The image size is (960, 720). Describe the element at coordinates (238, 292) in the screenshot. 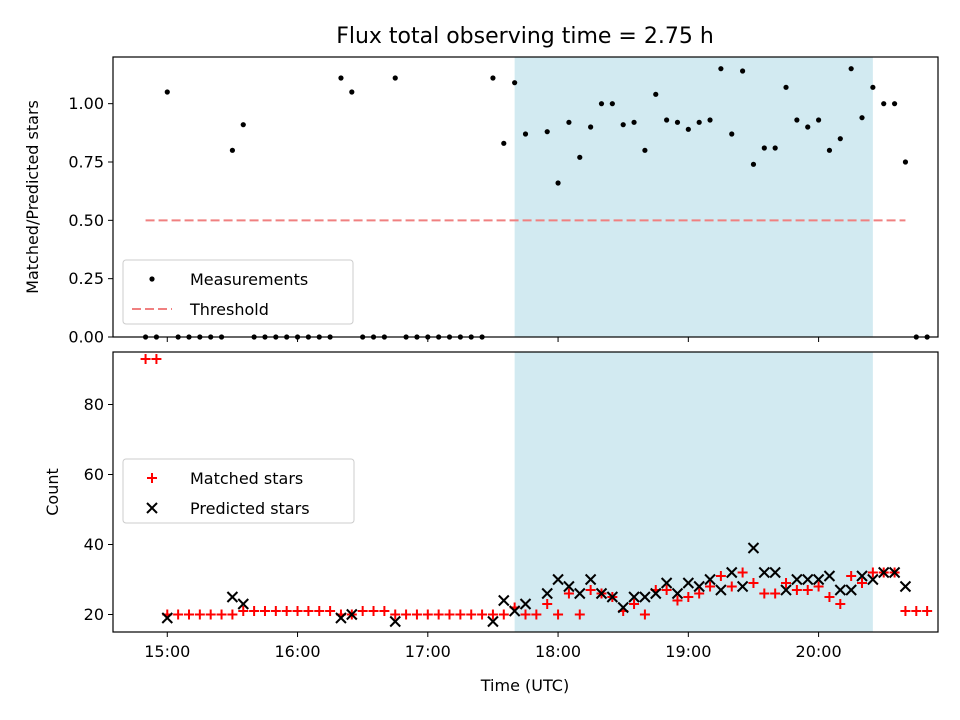

I see `ratio-legend: Measurements Threshold` at that location.